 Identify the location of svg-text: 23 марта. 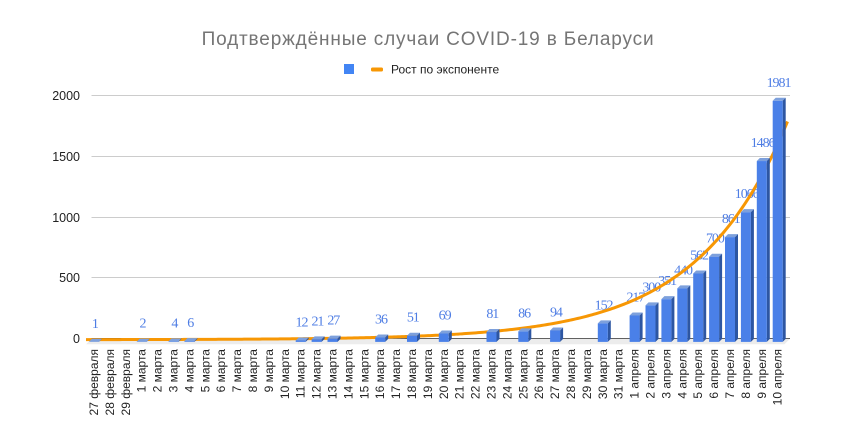
(492, 374).